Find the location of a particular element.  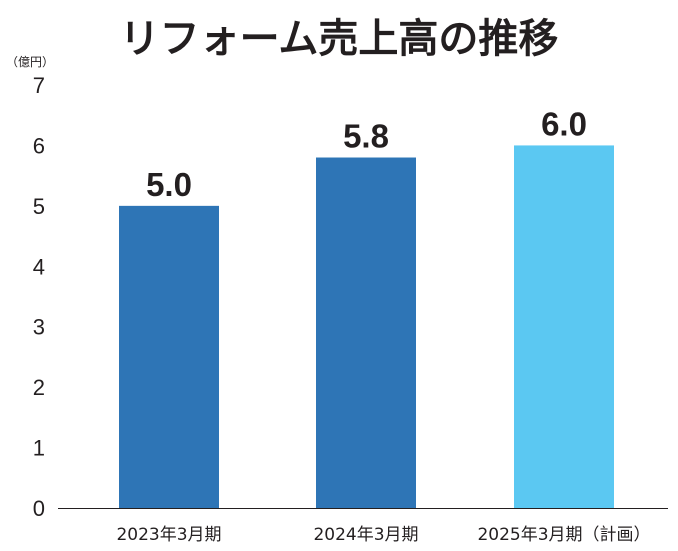

y-tick-label: 4 is located at coordinates (39, 266).